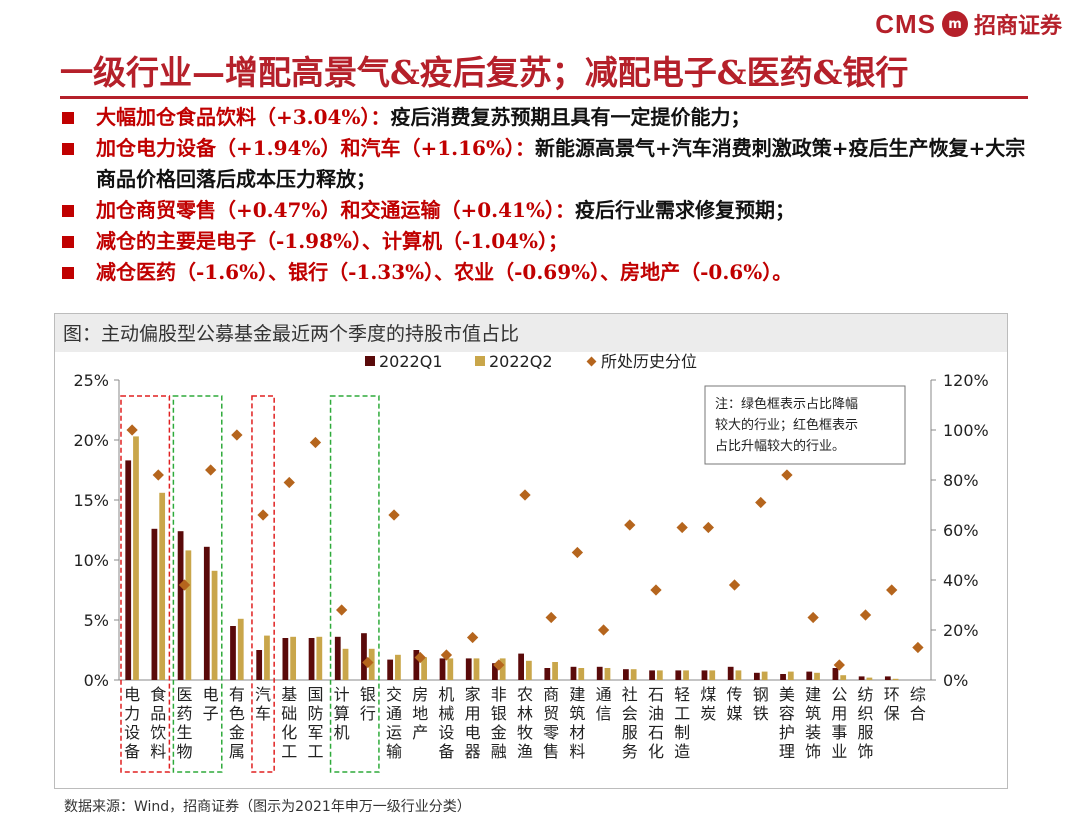  What do you see at coordinates (531, 333) in the screenshot?
I see `chart-title-bar` at bounding box center [531, 333].